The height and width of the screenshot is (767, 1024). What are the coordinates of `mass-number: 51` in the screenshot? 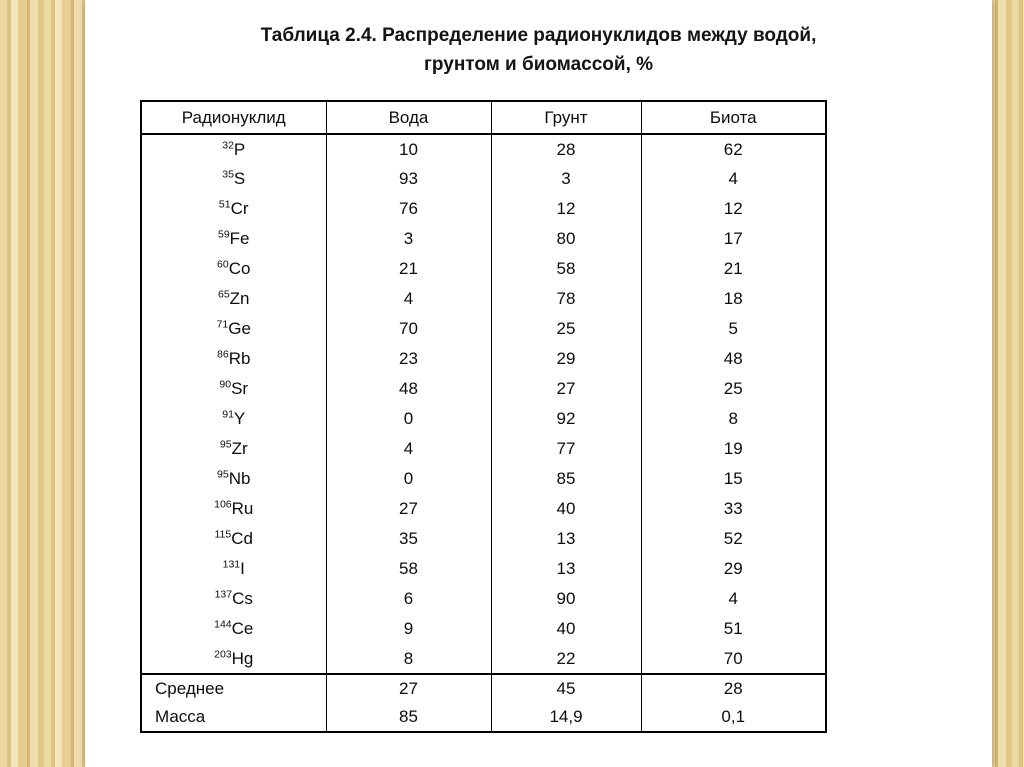 It's located at (224, 204).